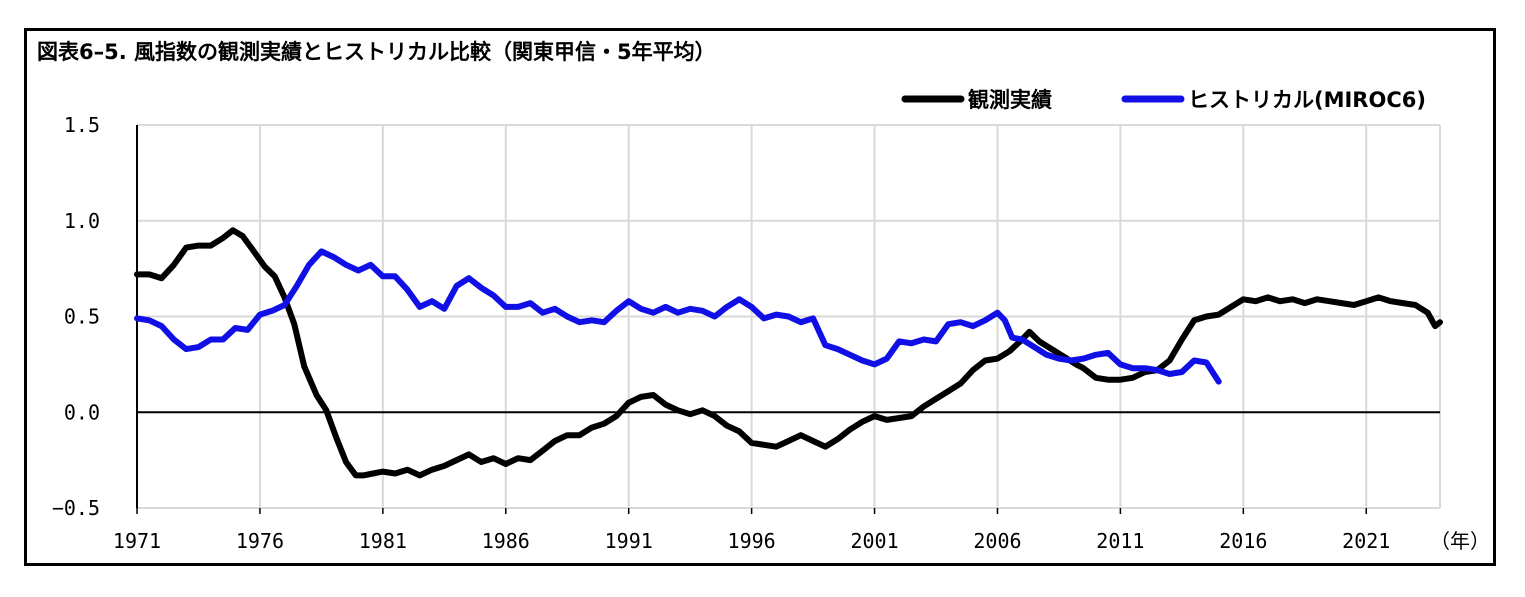  What do you see at coordinates (1460, 541) in the screenshot?
I see `x-axis-label: （年）` at bounding box center [1460, 541].